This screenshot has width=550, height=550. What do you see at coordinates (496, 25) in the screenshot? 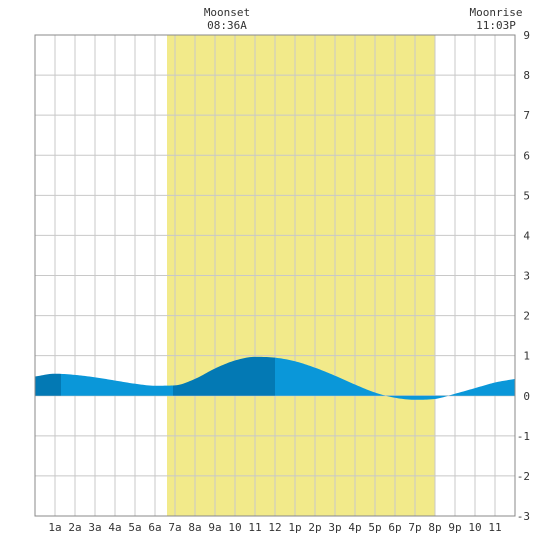
I see `moon-event-time: 11:03P` at bounding box center [496, 25].